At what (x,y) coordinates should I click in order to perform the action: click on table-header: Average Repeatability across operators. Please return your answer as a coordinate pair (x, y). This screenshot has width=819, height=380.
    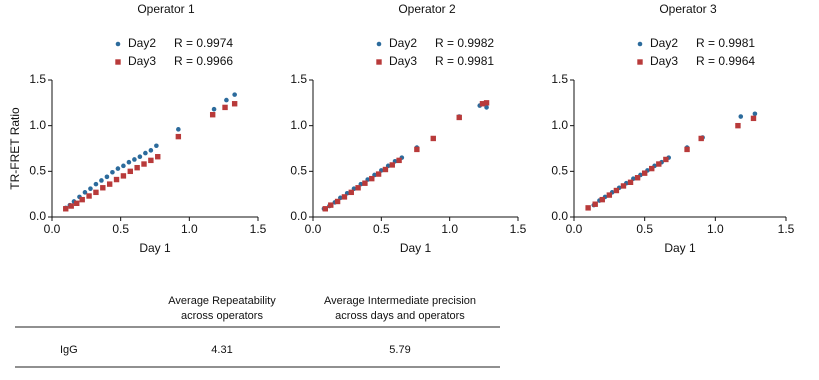
    Looking at the image, I should click on (222, 308).